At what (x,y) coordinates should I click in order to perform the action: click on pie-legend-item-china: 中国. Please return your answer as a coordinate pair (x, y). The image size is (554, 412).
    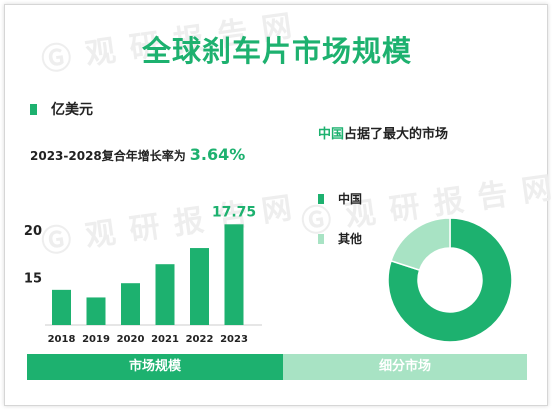
    Looking at the image, I should click on (340, 198).